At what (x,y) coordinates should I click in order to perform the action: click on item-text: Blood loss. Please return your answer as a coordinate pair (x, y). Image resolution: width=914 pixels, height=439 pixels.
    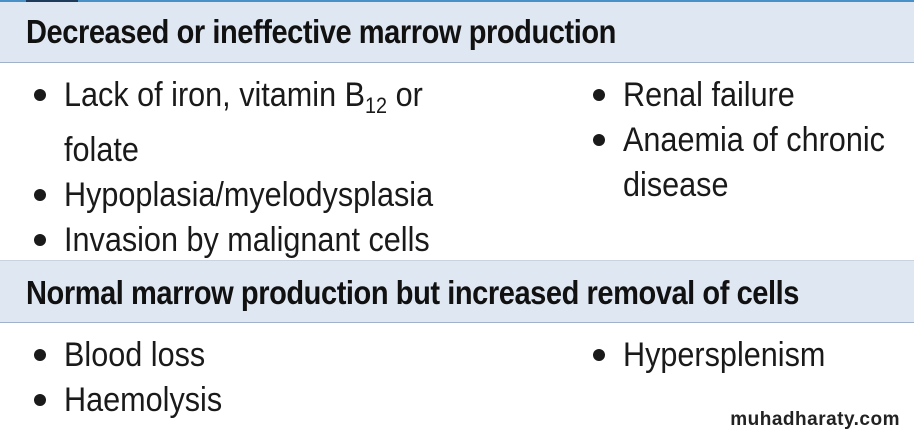
    Looking at the image, I should click on (135, 355).